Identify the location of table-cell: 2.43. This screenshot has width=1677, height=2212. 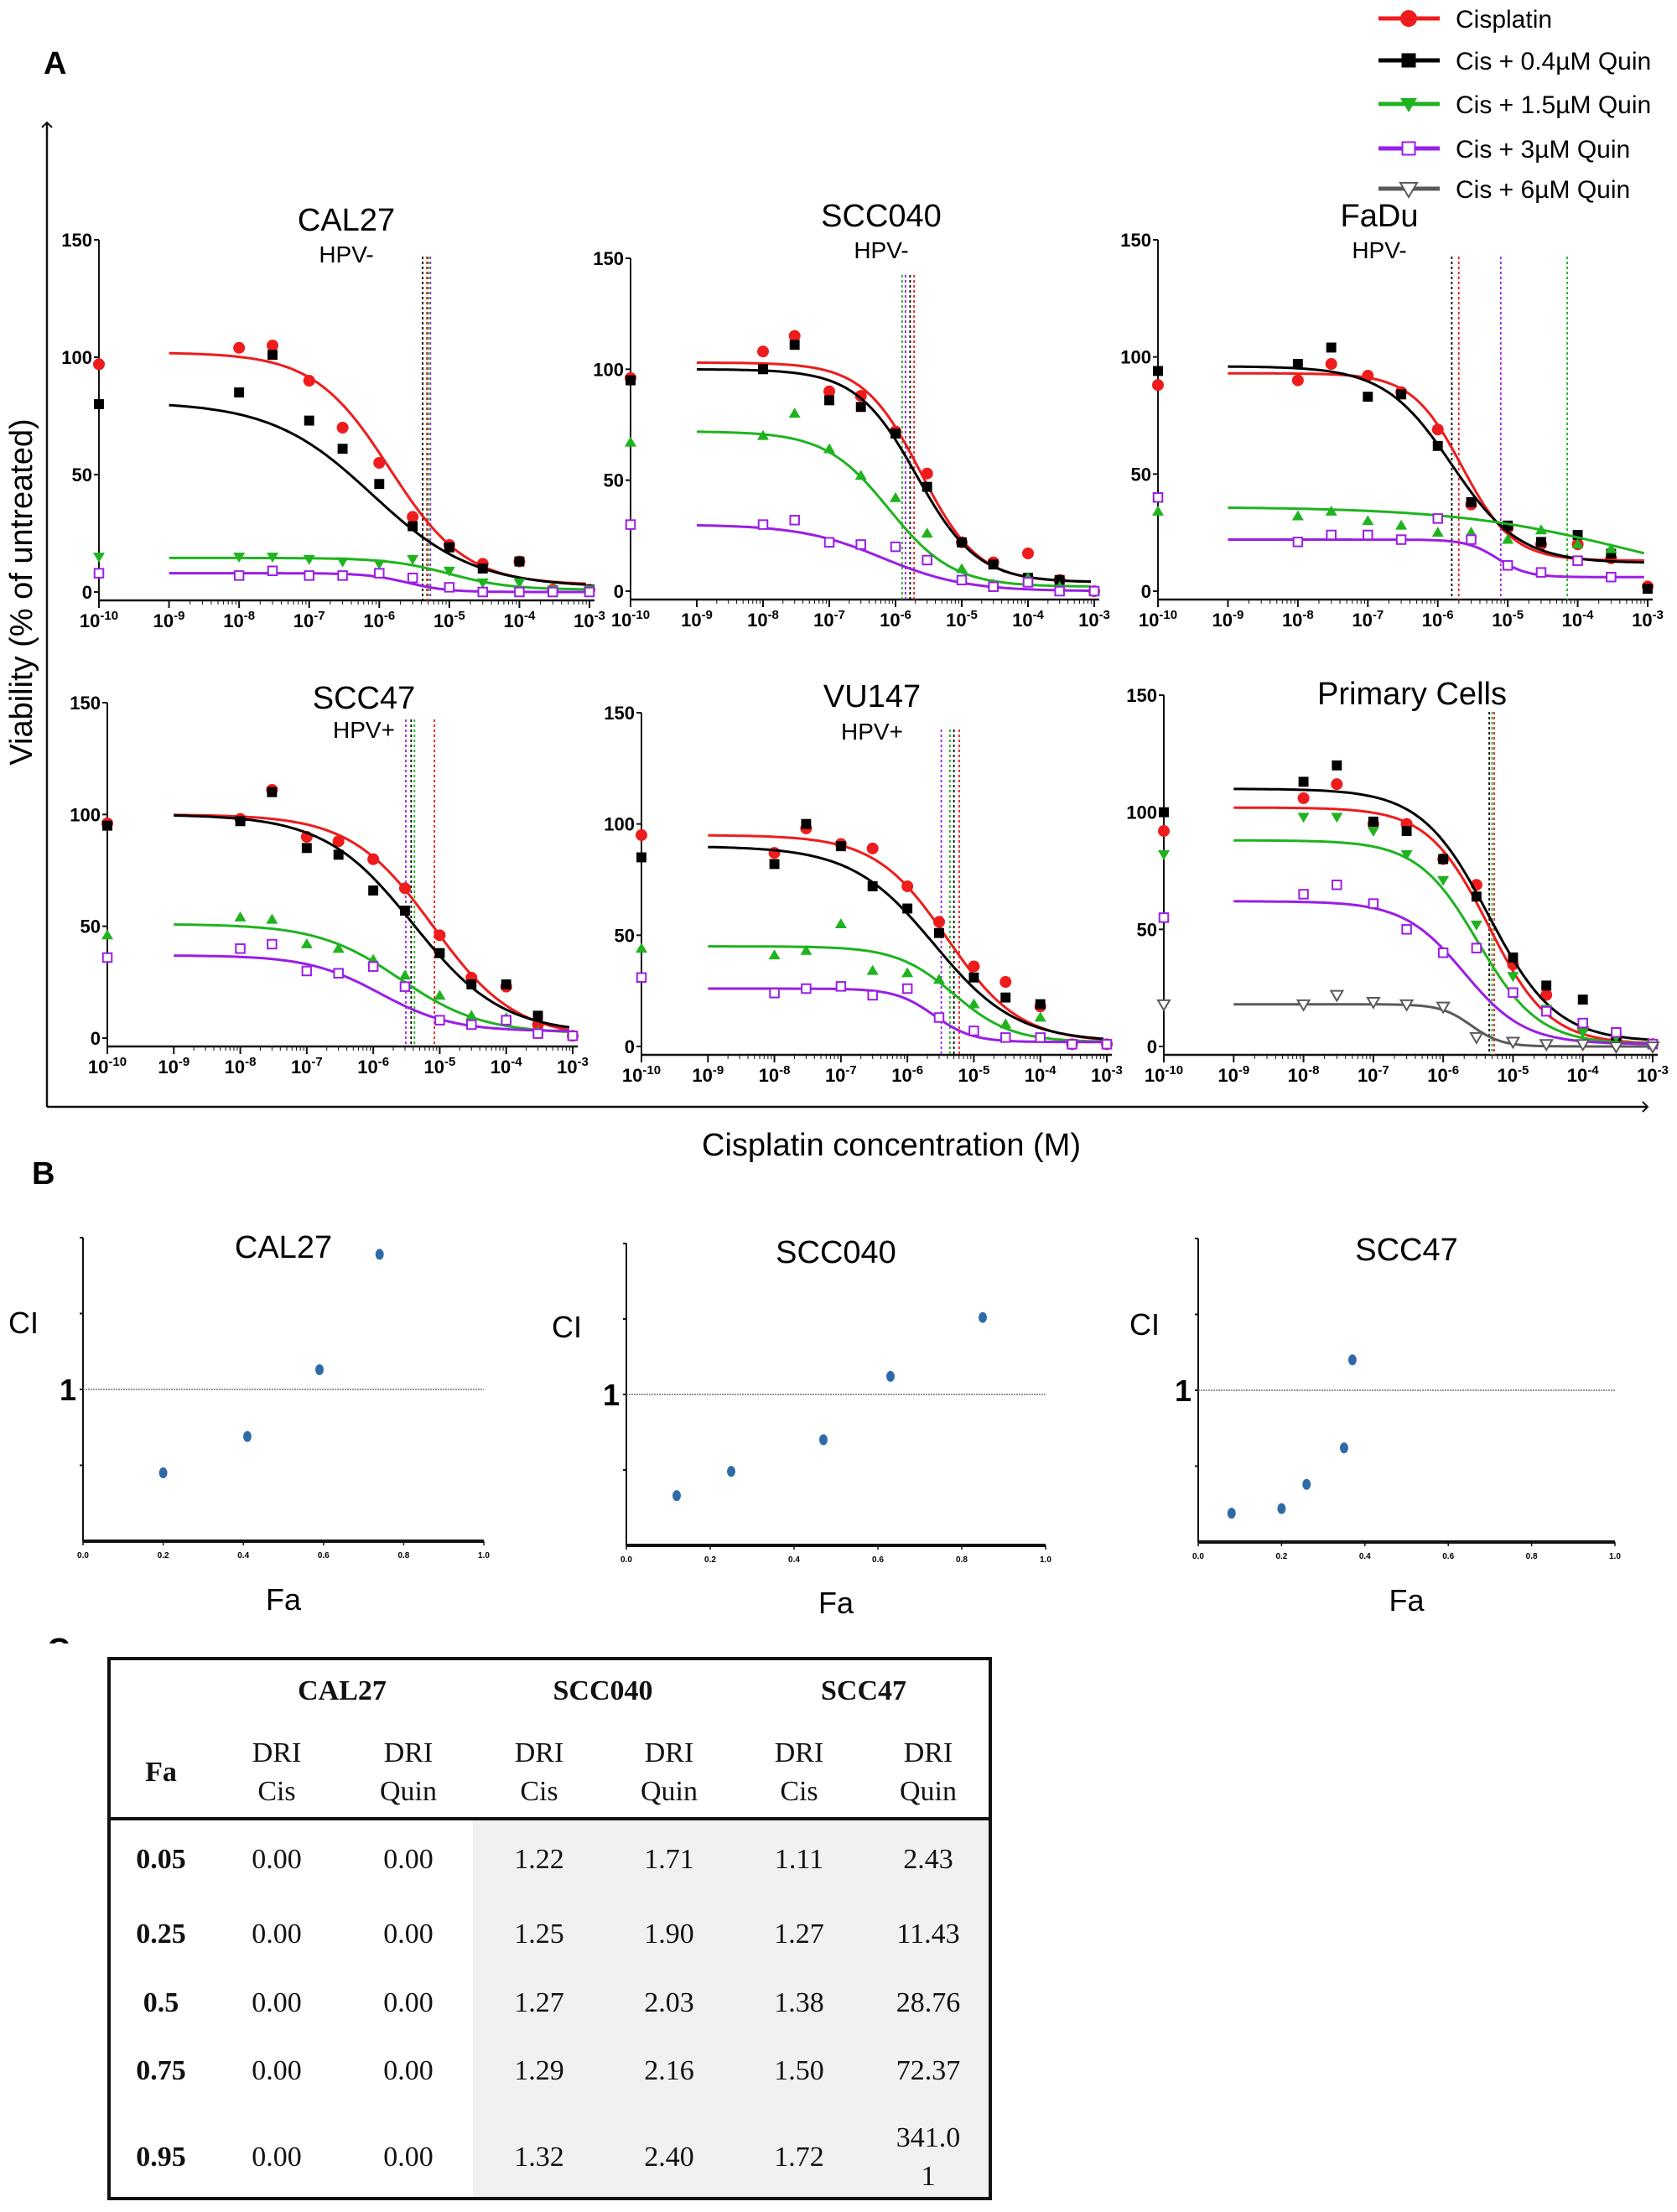
(928, 1860).